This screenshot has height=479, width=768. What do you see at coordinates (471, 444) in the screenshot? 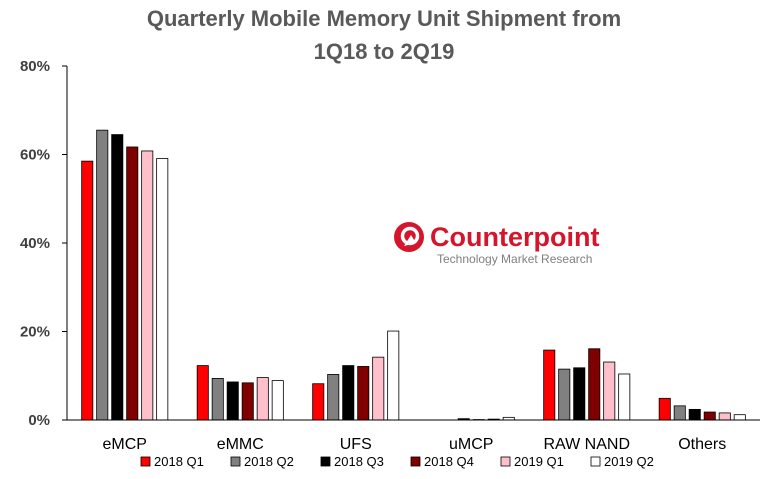
I see `x-tick-label: uMCP` at bounding box center [471, 444].